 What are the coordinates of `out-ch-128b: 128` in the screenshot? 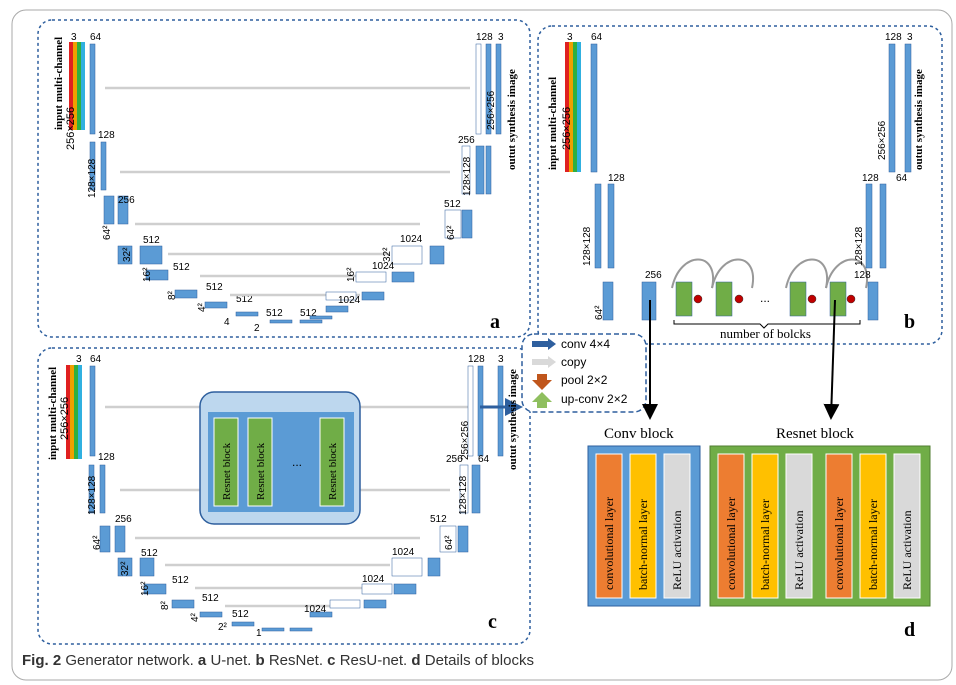 It's located at (862, 275).